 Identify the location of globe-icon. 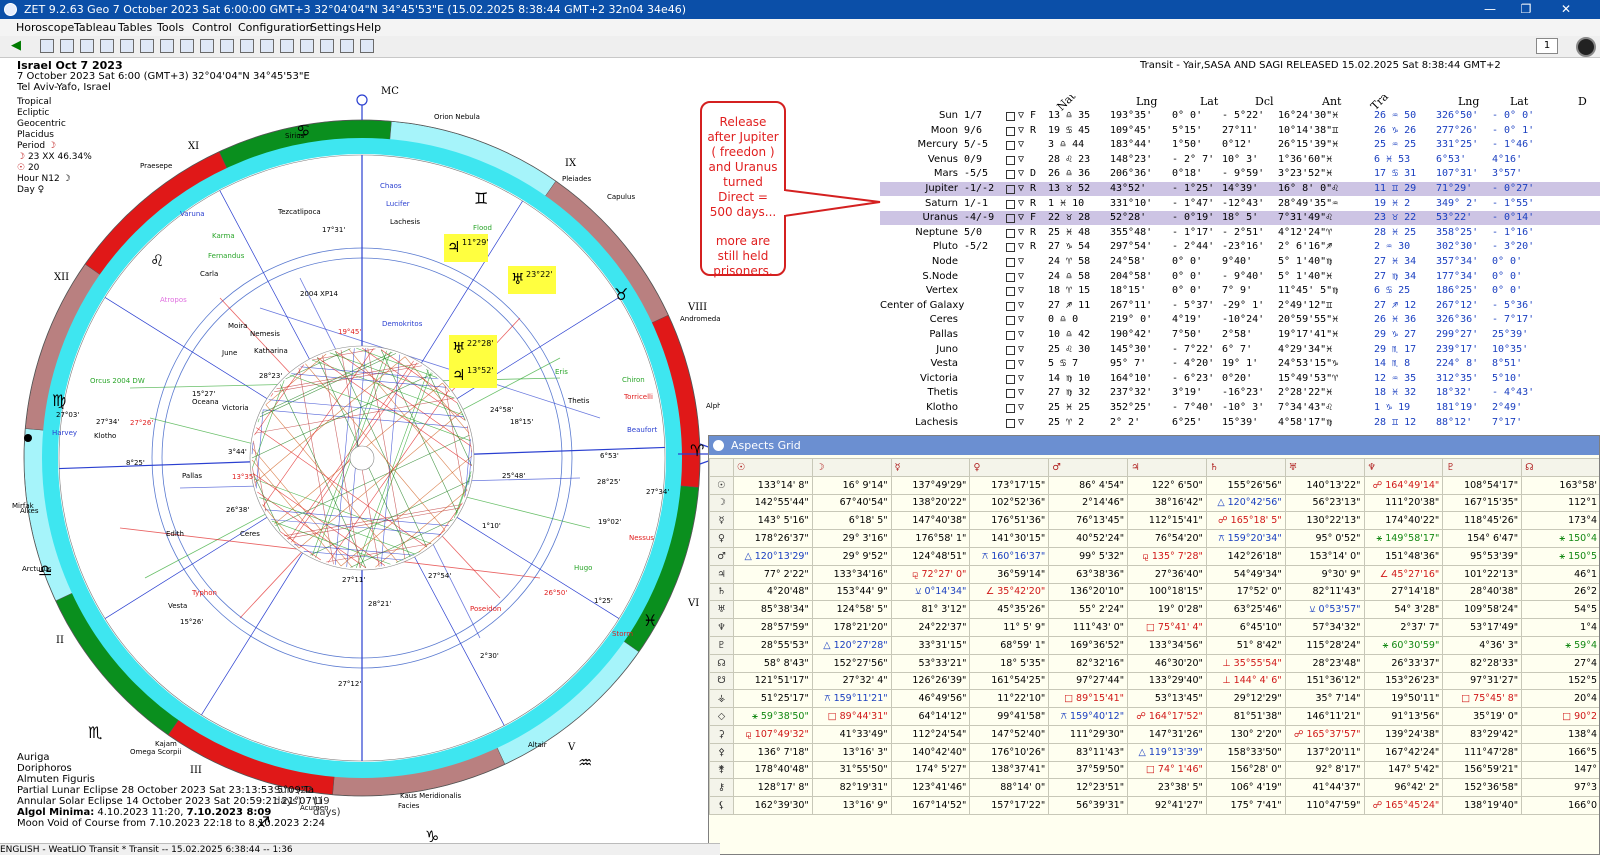
(67, 46).